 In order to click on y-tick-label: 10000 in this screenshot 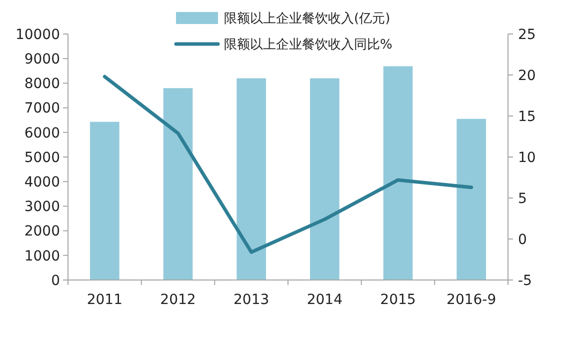, I will do `click(37, 34)`.